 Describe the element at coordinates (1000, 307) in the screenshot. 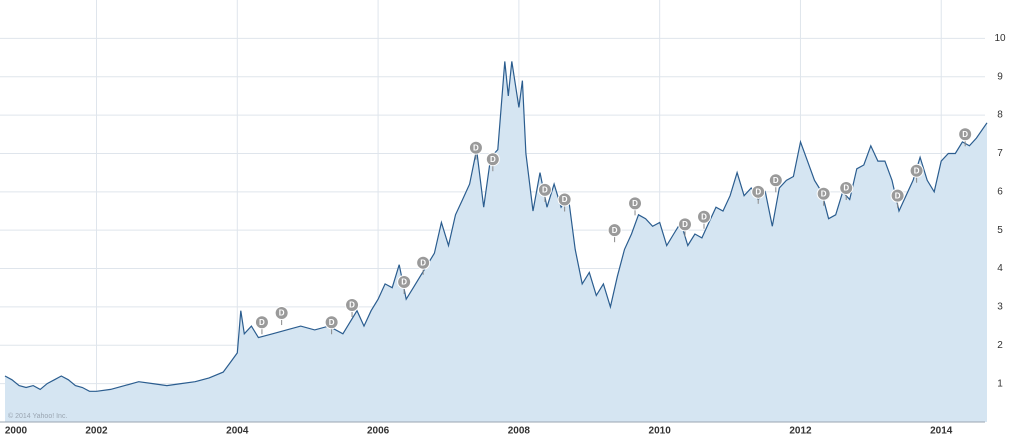

I see `y-tick-label: 3` at that location.